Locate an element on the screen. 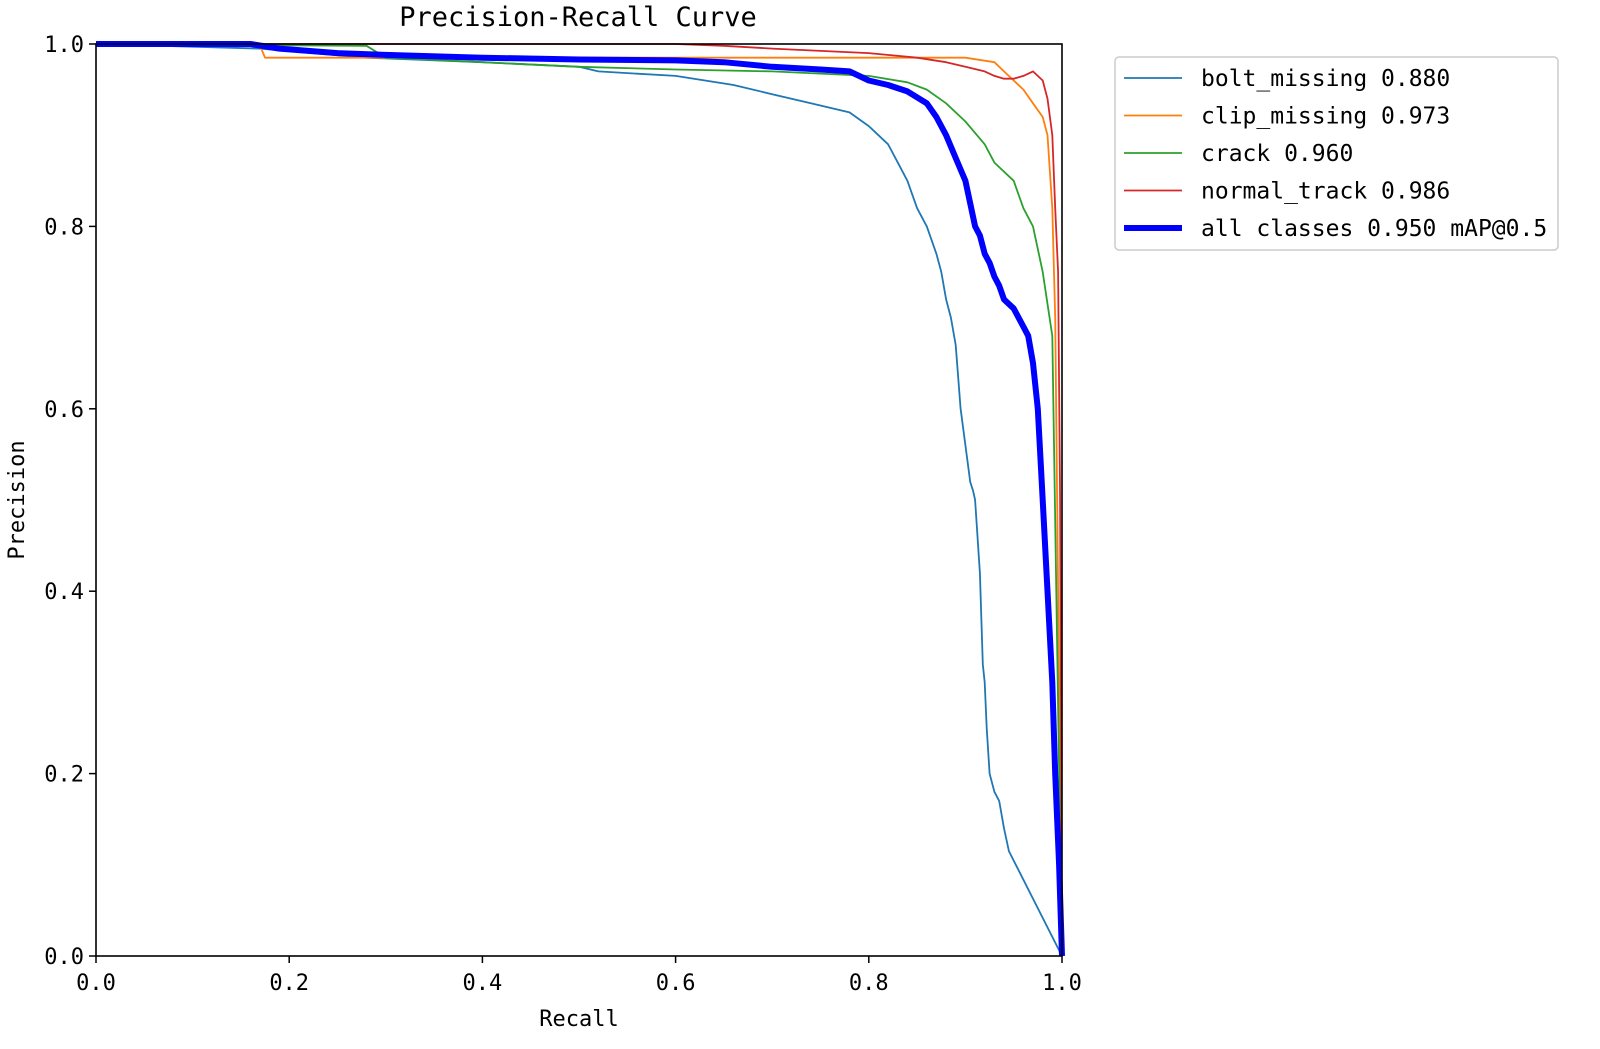 The height and width of the screenshot is (1049, 1600). legend-label: bolt_missing 0.880 is located at coordinates (1325, 79).